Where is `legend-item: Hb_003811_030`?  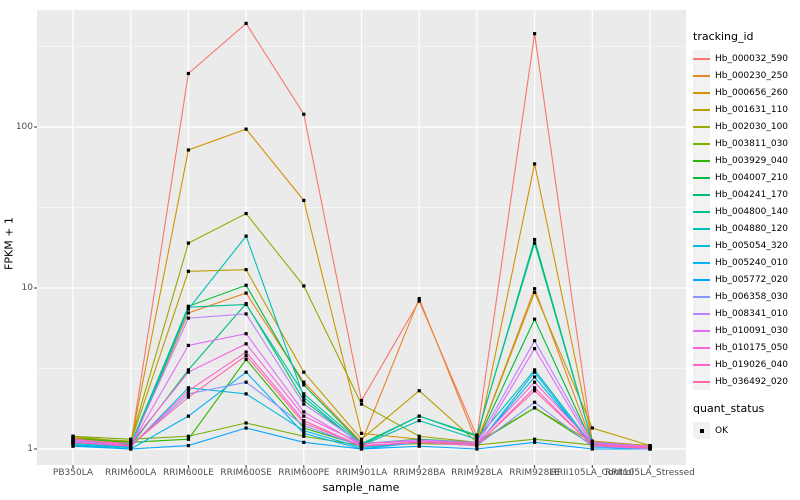 legend-item: Hb_003811_030 is located at coordinates (746, 143).